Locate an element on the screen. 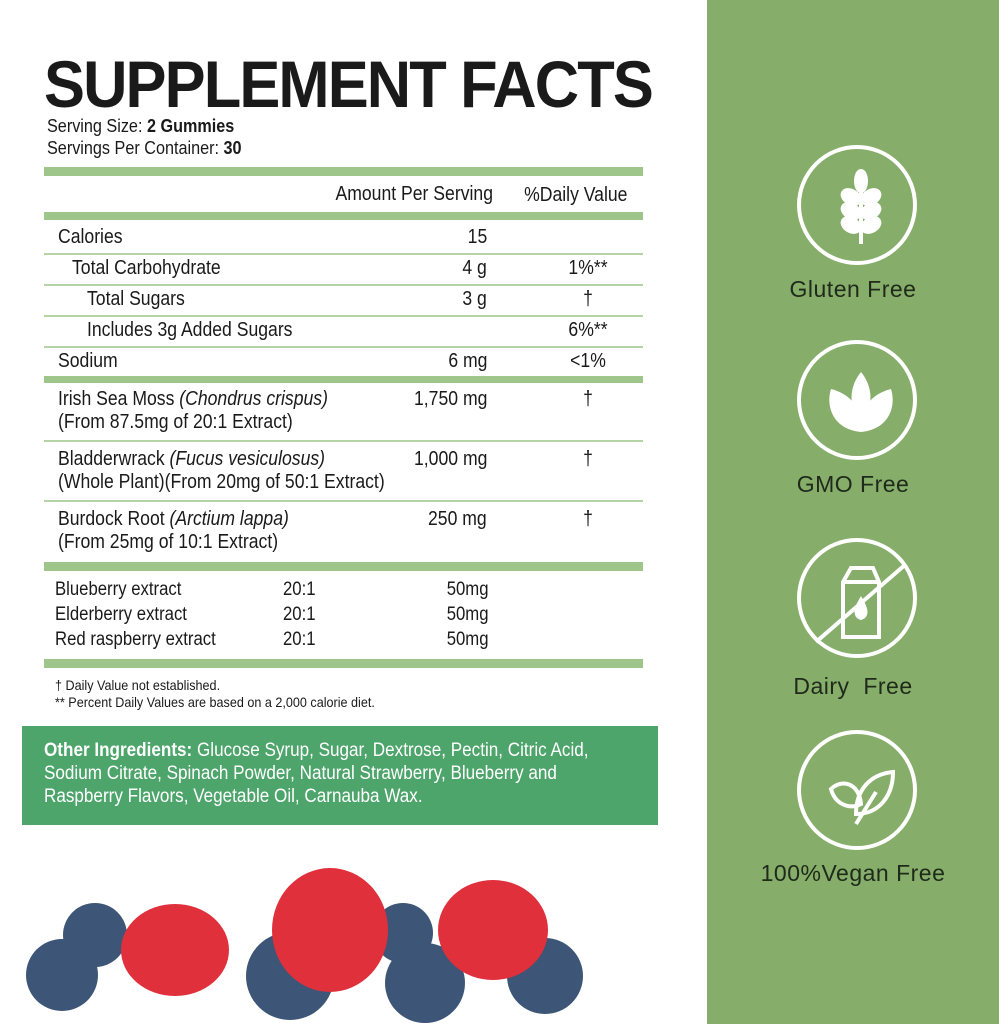 Image resolution: width=999 pixels, height=1024 pixels. extract-name: Elderberry extract is located at coordinates (121, 614).